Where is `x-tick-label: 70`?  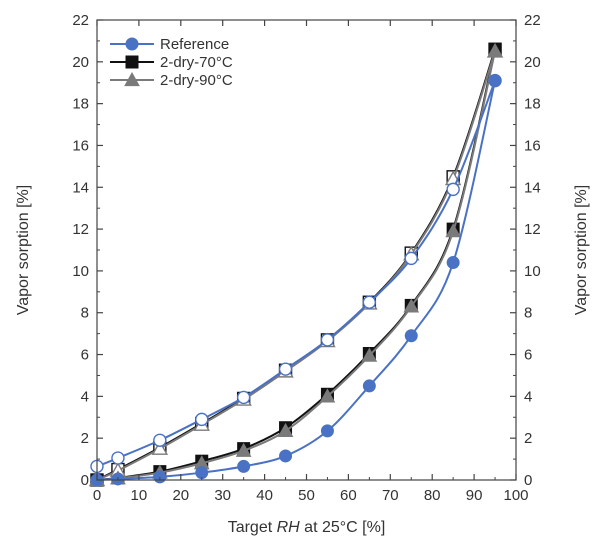 x-tick-label: 70 is located at coordinates (390, 495).